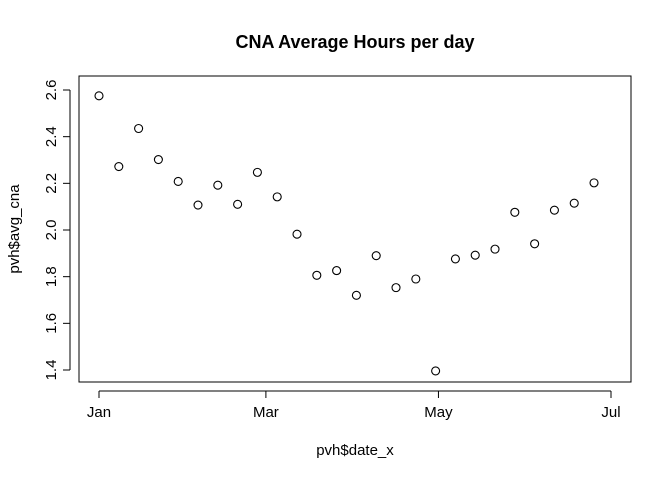  What do you see at coordinates (51, 370) in the screenshot?
I see `y-tick-label: 1.4` at bounding box center [51, 370].